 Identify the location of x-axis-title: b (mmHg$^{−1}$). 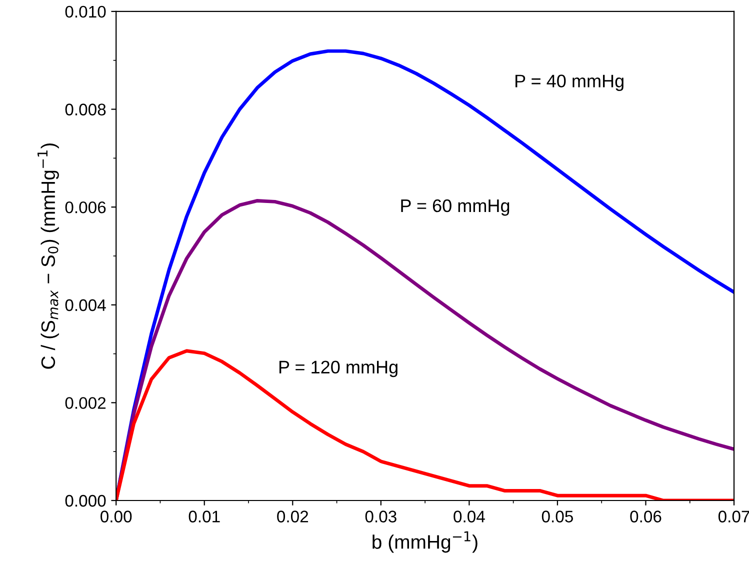
(425, 542).